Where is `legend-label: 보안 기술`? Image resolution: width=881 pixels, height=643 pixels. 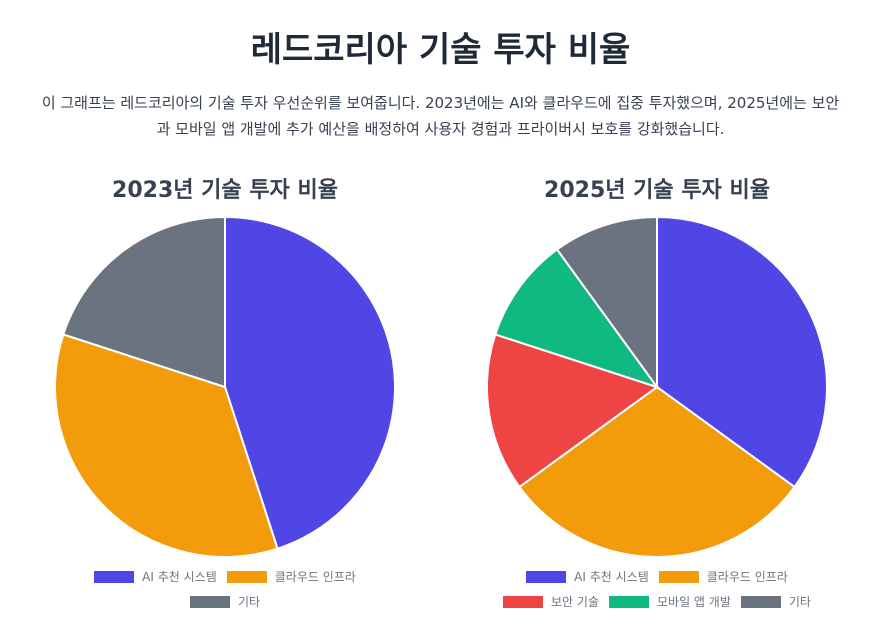 legend-label: 보안 기술 is located at coordinates (575, 602).